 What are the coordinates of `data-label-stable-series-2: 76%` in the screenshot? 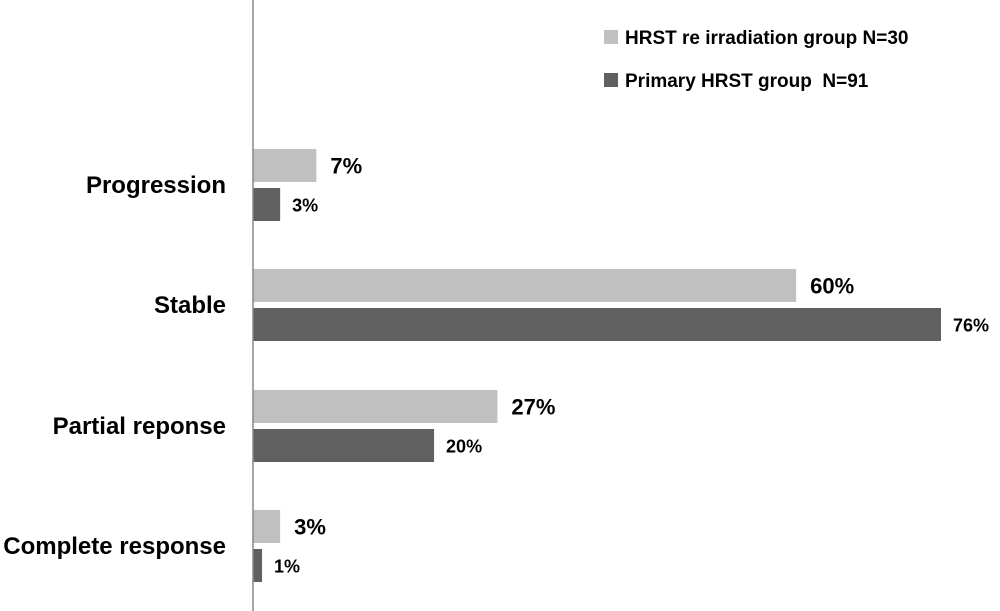 It's located at (971, 326).